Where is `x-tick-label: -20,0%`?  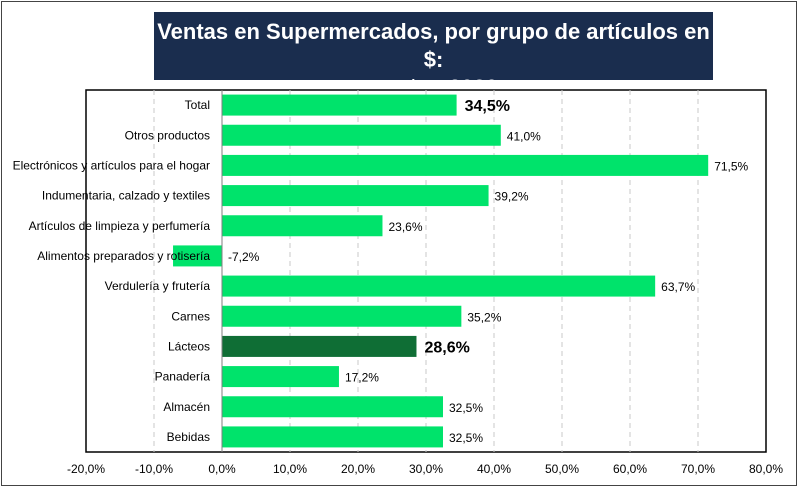
x-tick-label: -20,0% is located at coordinates (86, 469).